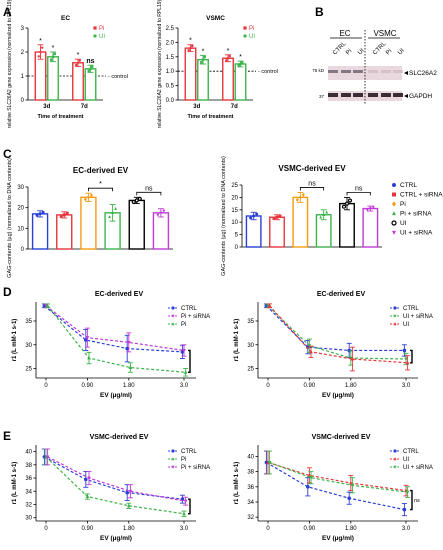 This screenshot has height=550, width=443. I want to click on bar-CTRL + siRNA, so click(277, 232).